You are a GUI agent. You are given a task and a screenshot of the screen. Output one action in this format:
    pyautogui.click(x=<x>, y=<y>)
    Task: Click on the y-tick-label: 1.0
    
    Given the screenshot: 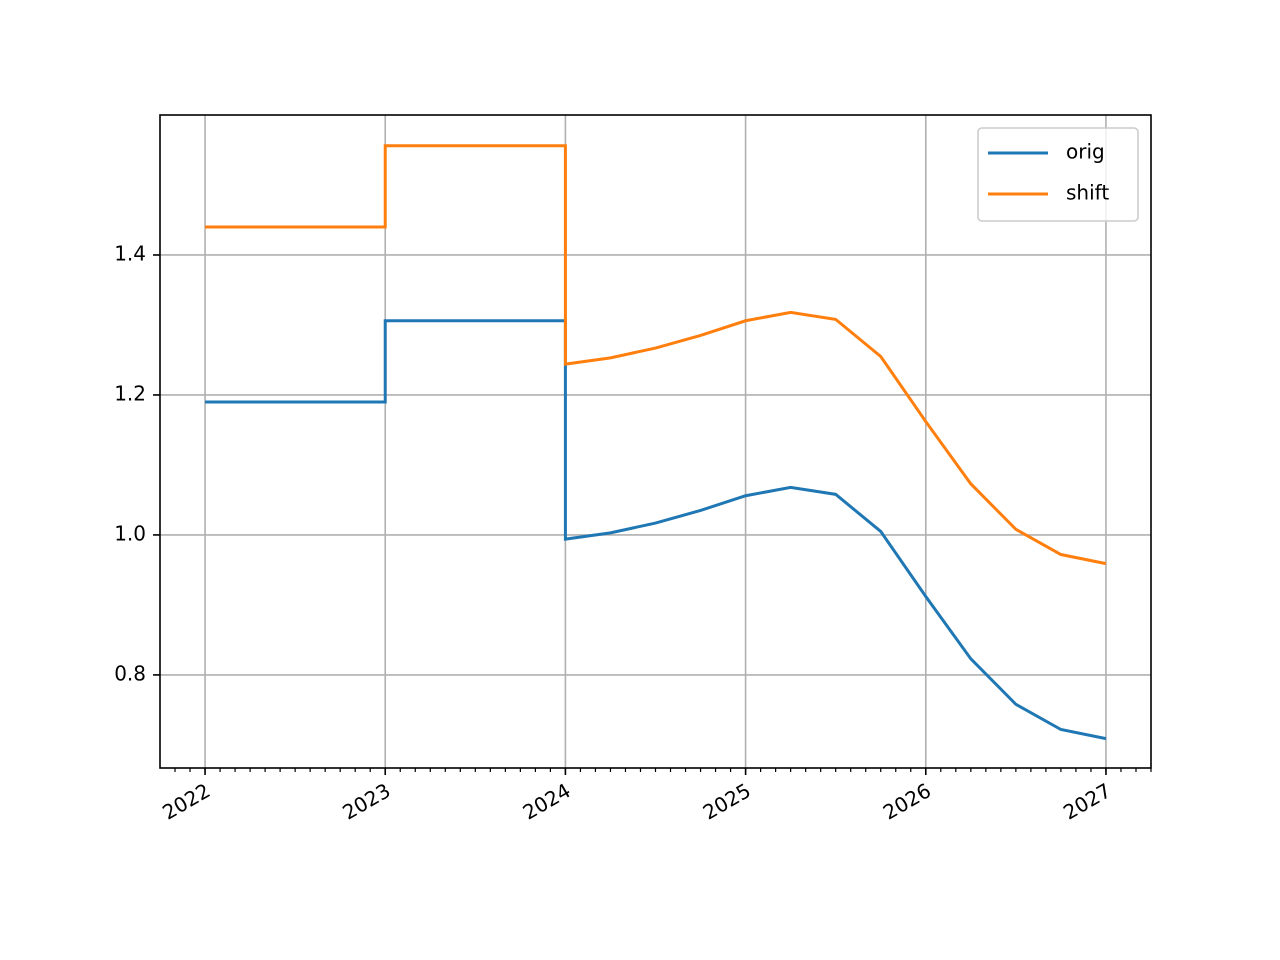 What is the action you would take?
    pyautogui.click(x=130, y=533)
    